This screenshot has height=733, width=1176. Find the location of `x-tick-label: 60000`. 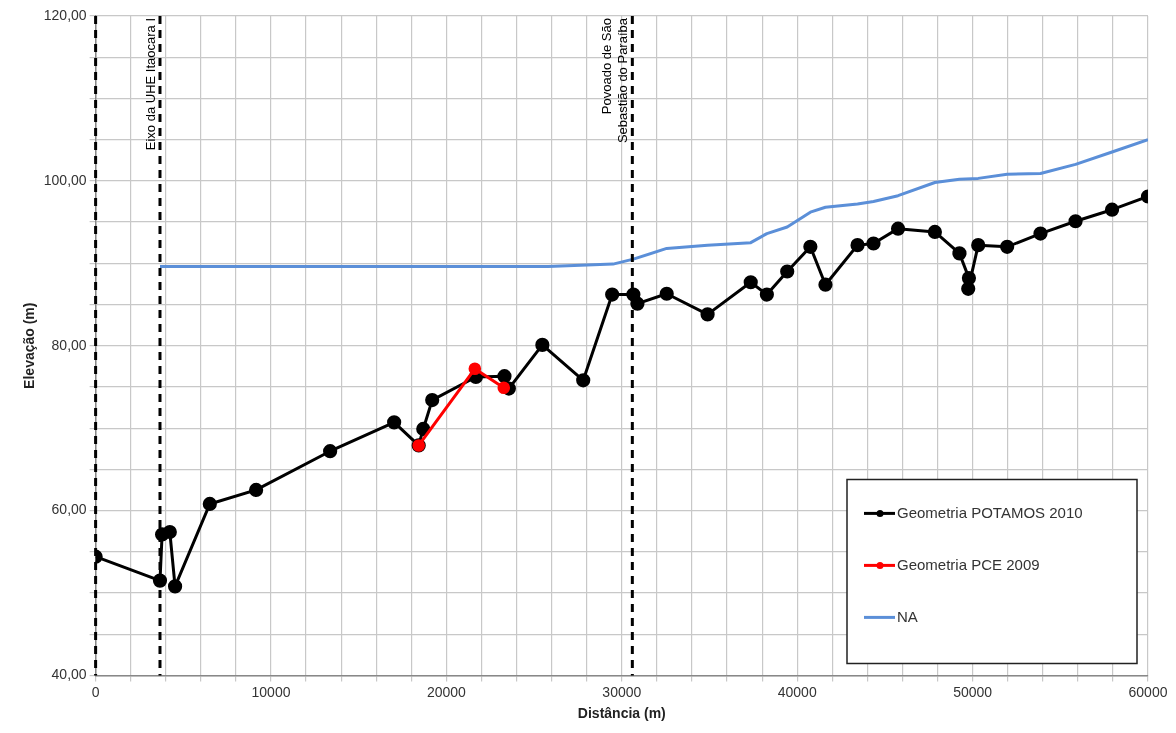

x-tick-label: 60000 is located at coordinates (1148, 691).